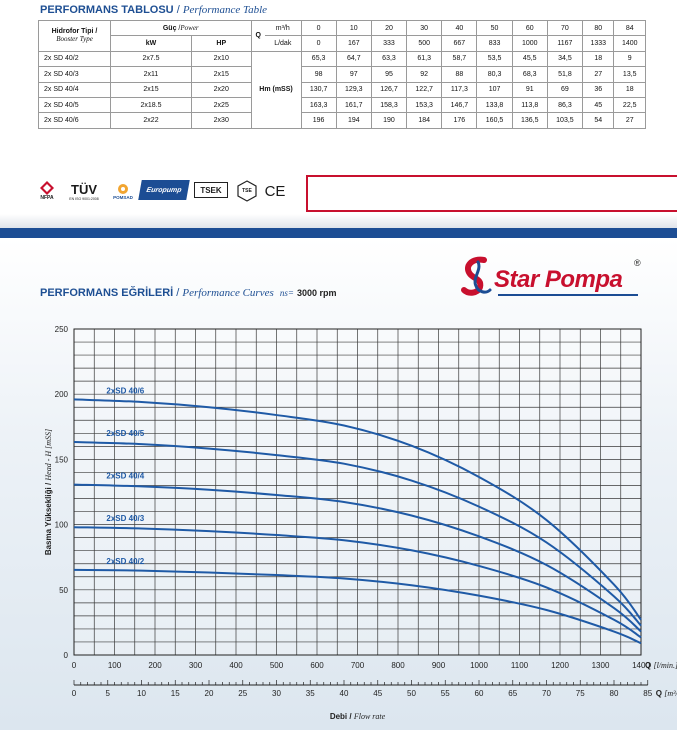 The width and height of the screenshot is (677, 730). Describe the element at coordinates (512, 693) in the screenshot. I see `x2-tick-label: 65` at that location.